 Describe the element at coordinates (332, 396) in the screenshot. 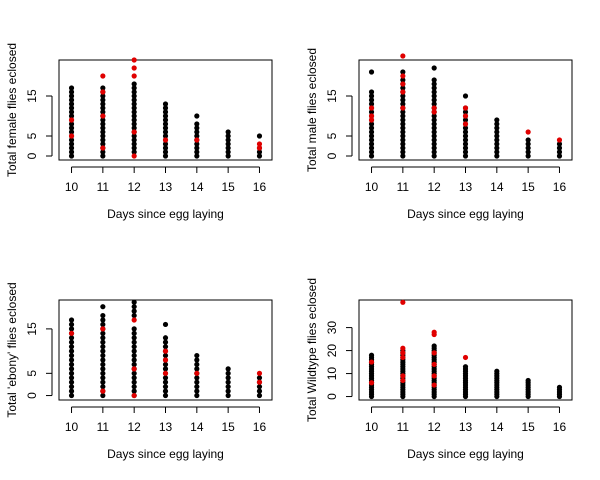

I see `y-tick-label: 0` at that location.